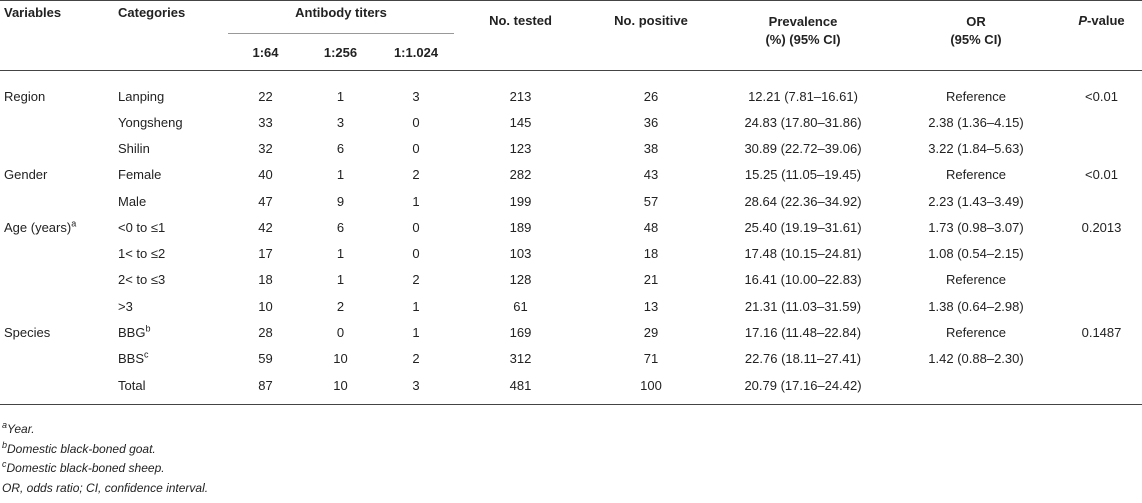 This screenshot has height=503, width=1142. Describe the element at coordinates (265, 201) in the screenshot. I see `cell-titer-64: 47` at that location.